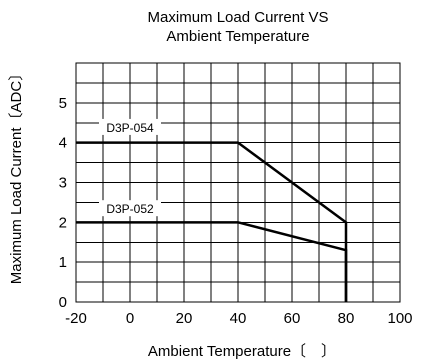  What do you see at coordinates (238, 318) in the screenshot?
I see `x-tick-label: 40` at bounding box center [238, 318].